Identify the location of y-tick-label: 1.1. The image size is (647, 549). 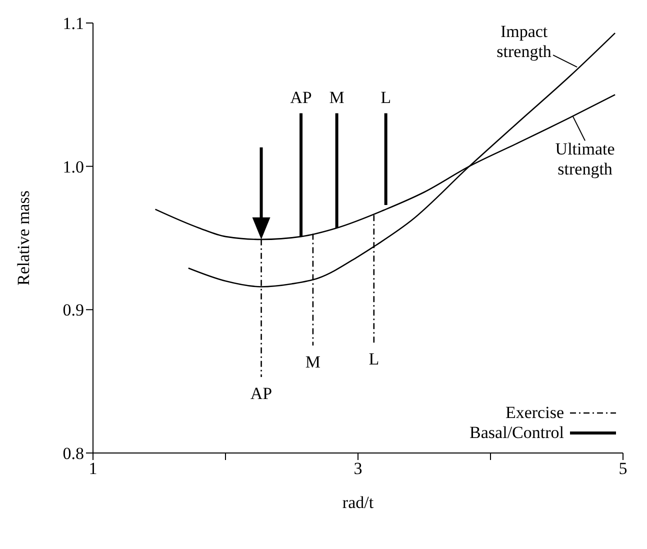
(73, 24).